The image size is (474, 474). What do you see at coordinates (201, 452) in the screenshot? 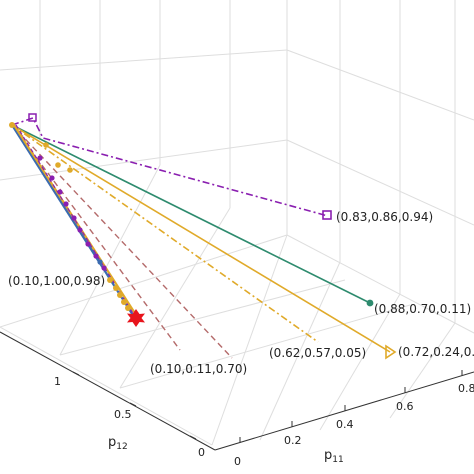
I see `p12-tick-label: 0` at bounding box center [201, 452].